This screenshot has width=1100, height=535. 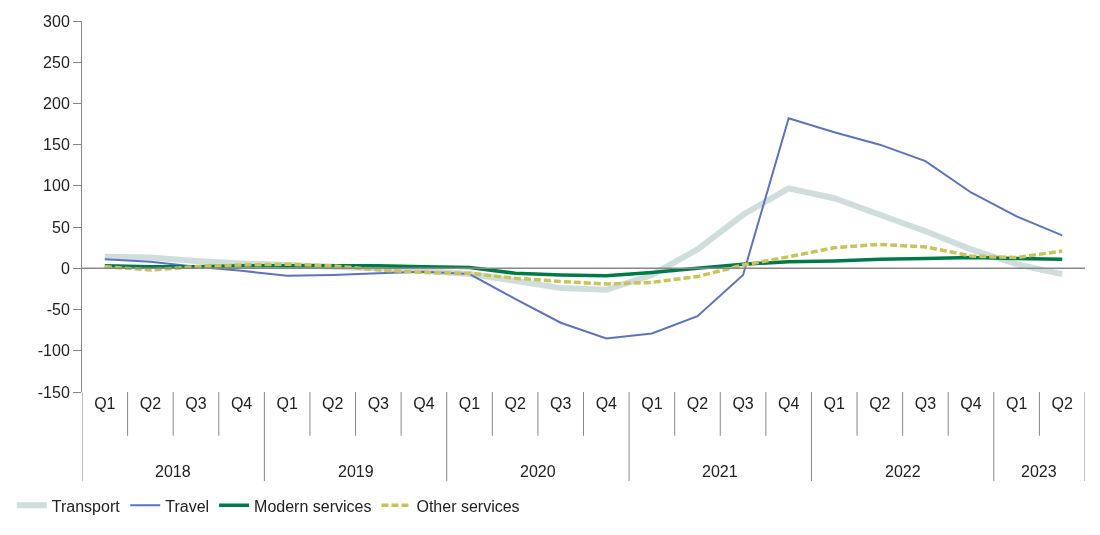 What do you see at coordinates (56, 104) in the screenshot?
I see `y-tick-label: 200` at bounding box center [56, 104].